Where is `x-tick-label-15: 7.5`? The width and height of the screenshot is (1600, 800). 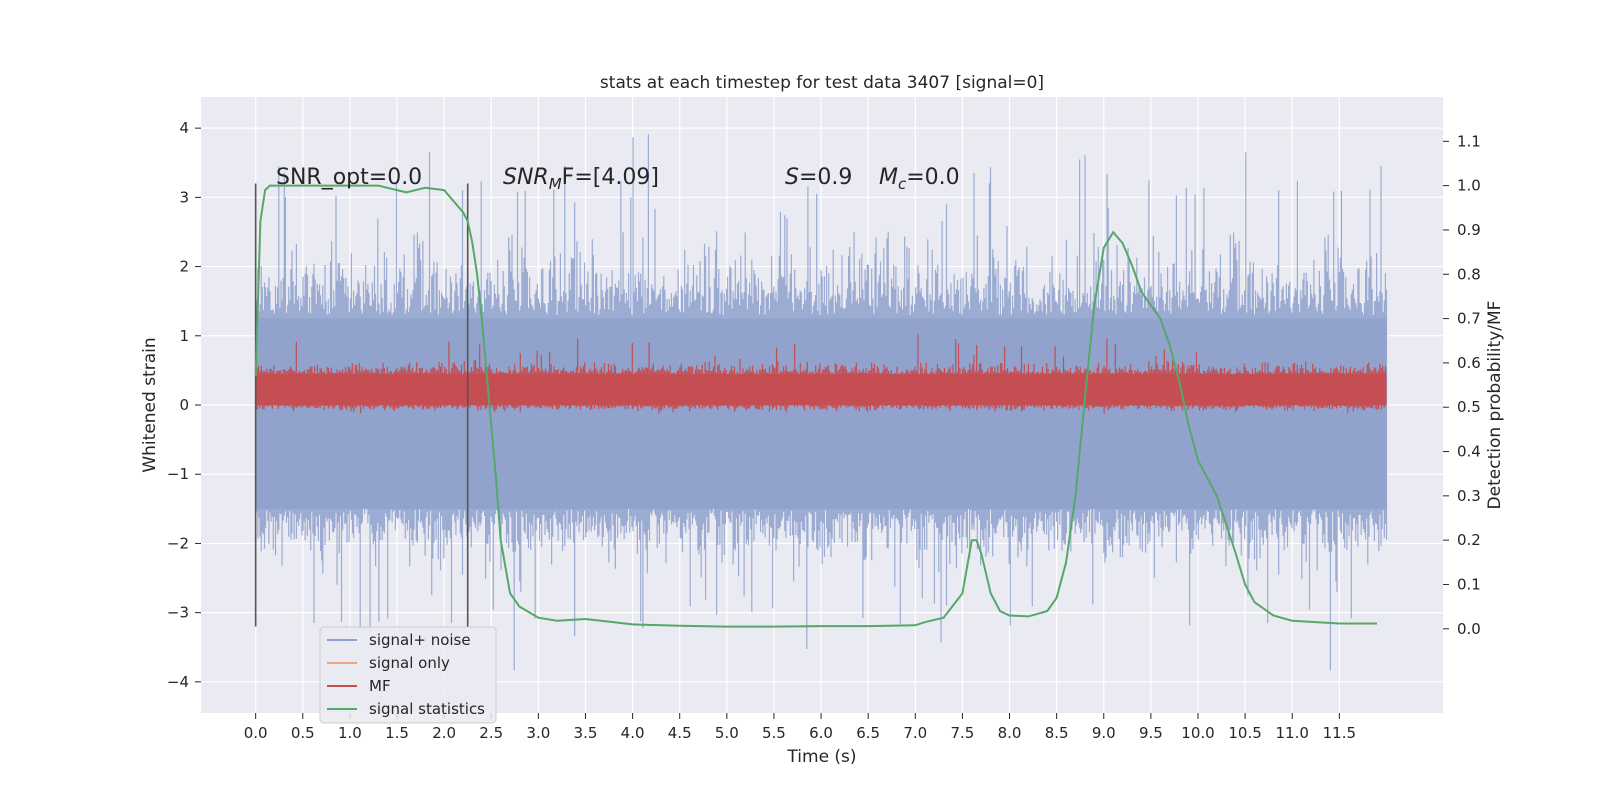 x-tick-label-15: 7.5 is located at coordinates (962, 733).